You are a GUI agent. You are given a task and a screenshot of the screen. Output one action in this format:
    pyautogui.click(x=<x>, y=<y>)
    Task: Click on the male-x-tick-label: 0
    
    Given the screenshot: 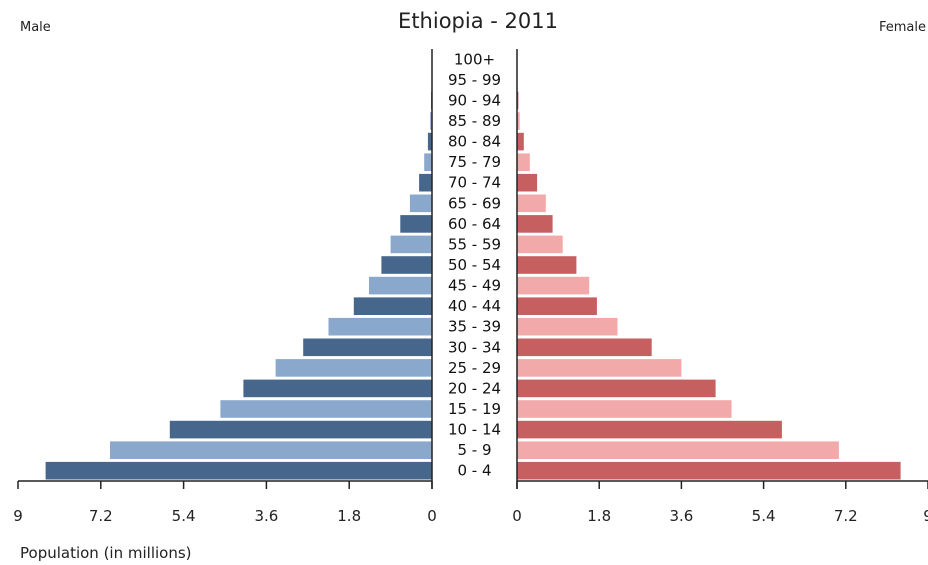 What is the action you would take?
    pyautogui.click(x=432, y=516)
    